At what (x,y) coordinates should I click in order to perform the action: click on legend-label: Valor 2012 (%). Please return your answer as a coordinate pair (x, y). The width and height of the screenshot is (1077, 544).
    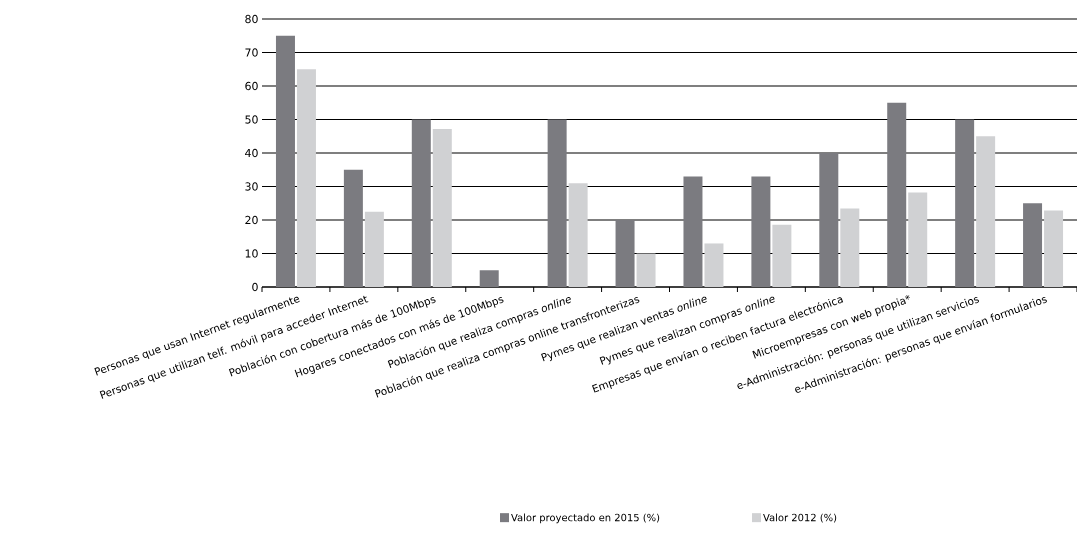
    Looking at the image, I should click on (800, 518).